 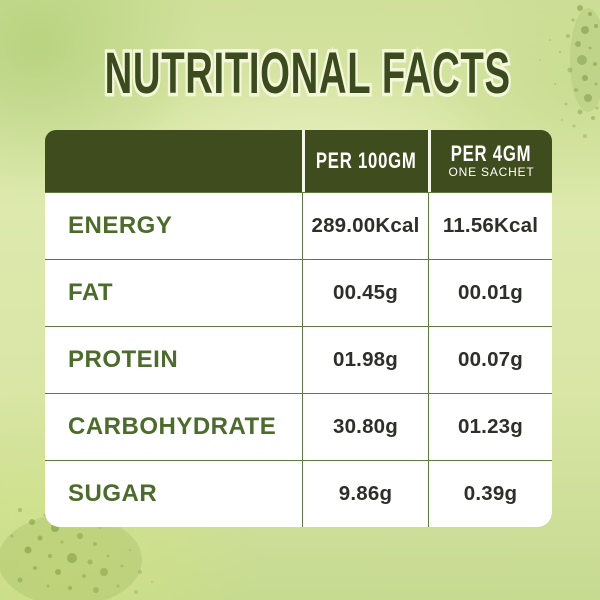 What do you see at coordinates (490, 493) in the screenshot?
I see `table-row-sugar-per-4gm: 0.39g` at bounding box center [490, 493].